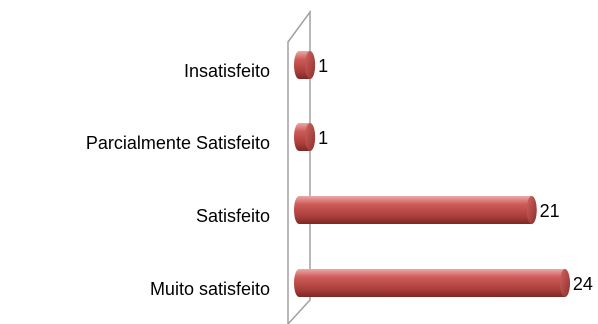 This screenshot has height=324, width=598. What do you see at coordinates (233, 216) in the screenshot?
I see `category-label: Satisfeito` at bounding box center [233, 216].